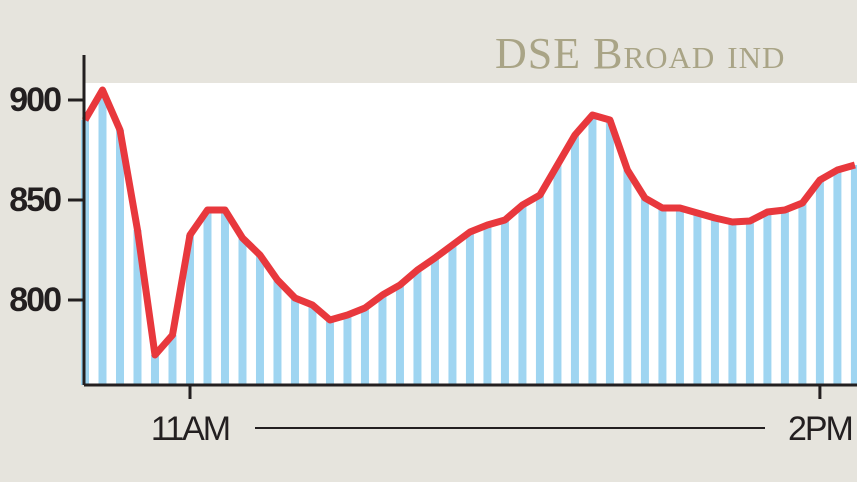  What do you see at coordinates (35, 200) in the screenshot?
I see `y-tick-label: 850` at bounding box center [35, 200].